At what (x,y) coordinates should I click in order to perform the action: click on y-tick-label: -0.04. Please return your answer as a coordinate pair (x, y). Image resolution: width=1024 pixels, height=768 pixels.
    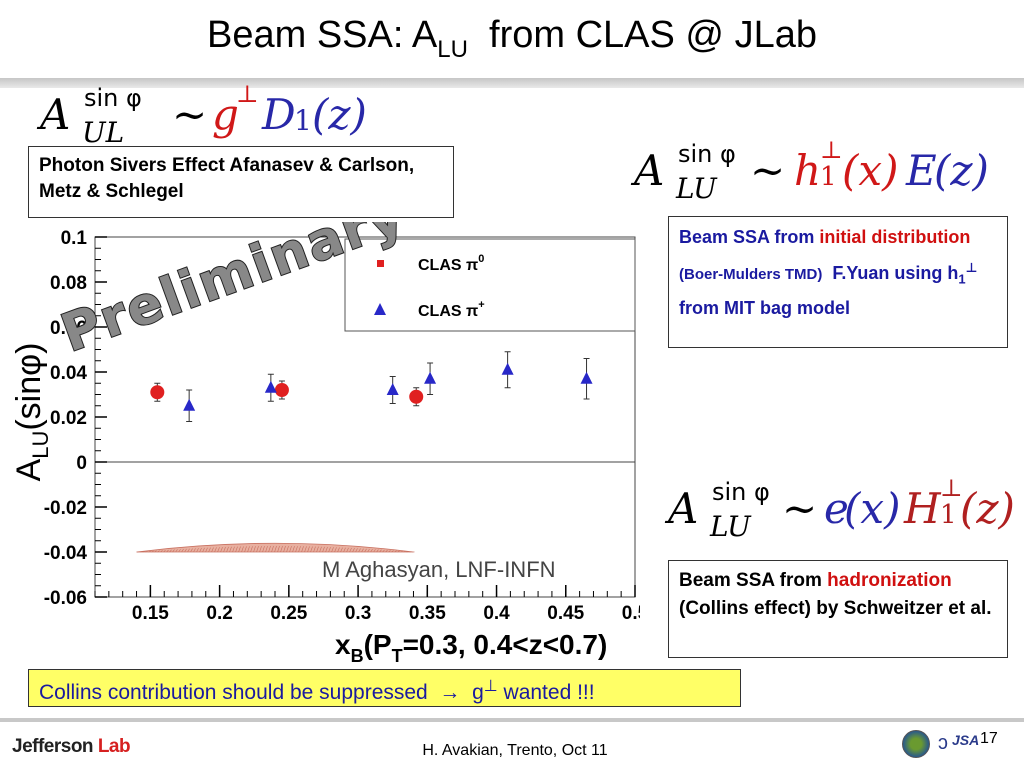
    Looking at the image, I should click on (66, 553).